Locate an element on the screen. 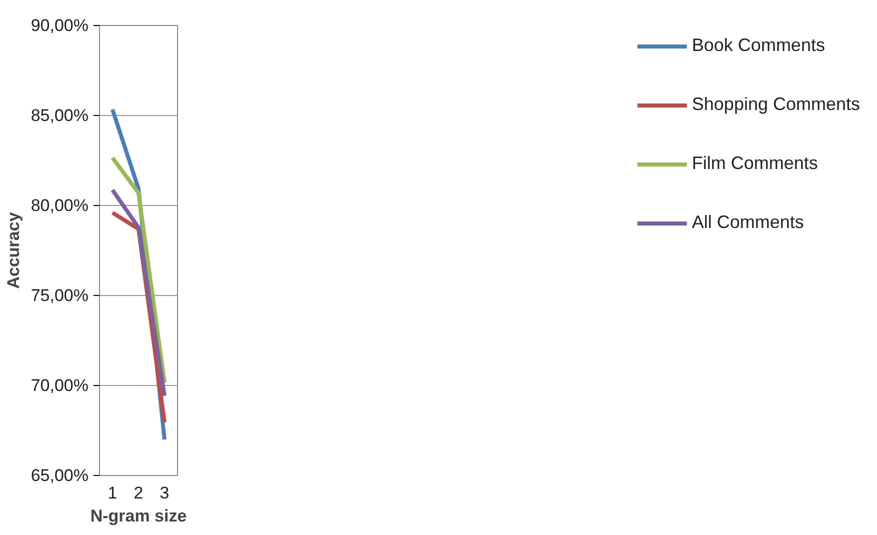 The image size is (877, 535). y-tick-label: 80,00% is located at coordinates (59, 205).